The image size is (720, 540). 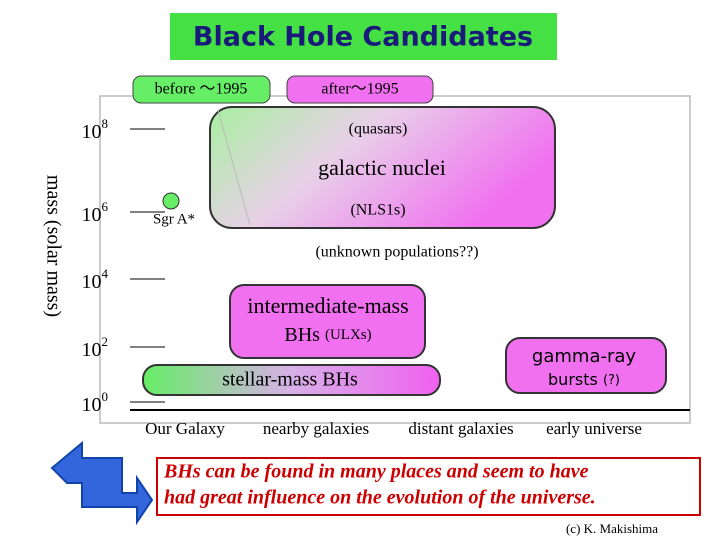 I want to click on nuclei-label: galactic nuclei, so click(x=382, y=167).